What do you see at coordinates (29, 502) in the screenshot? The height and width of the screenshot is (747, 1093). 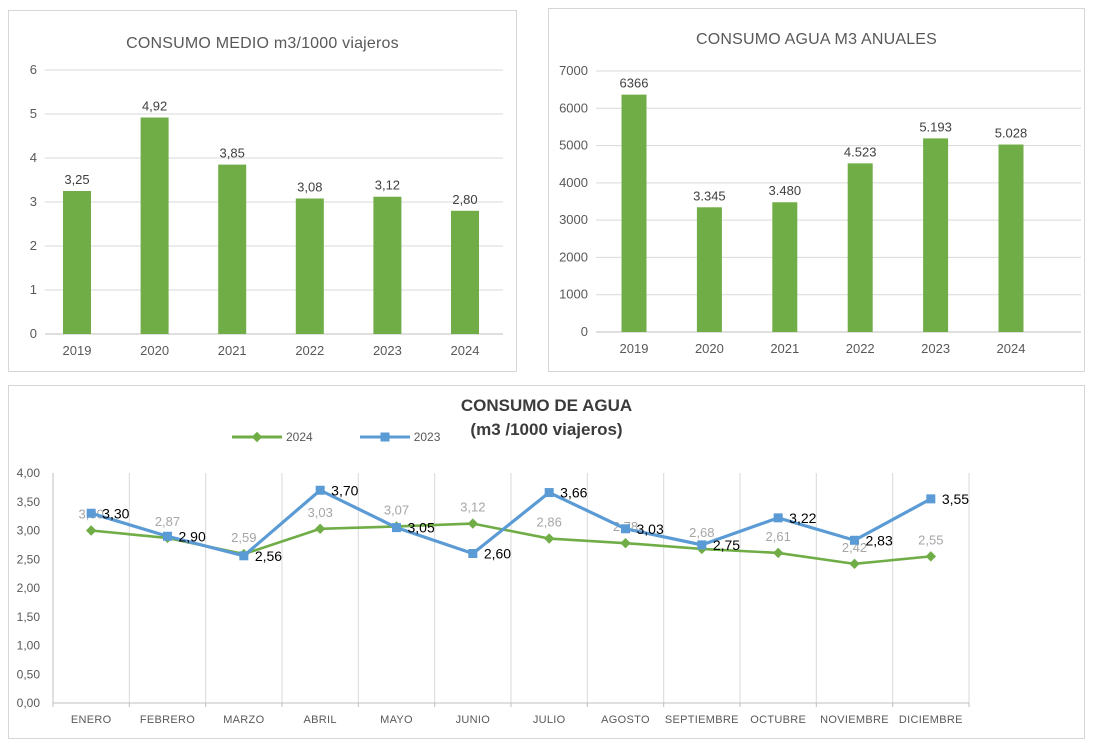 I see `y-tick-label: 3,50` at bounding box center [29, 502].